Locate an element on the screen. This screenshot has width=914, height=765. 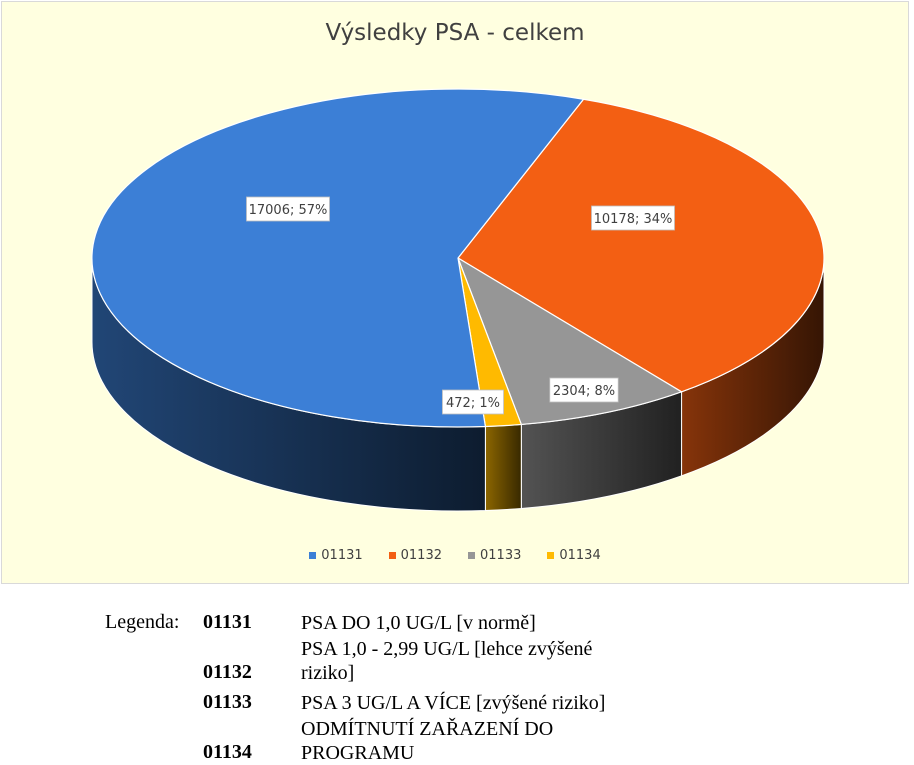
data-label: 10178; 34% is located at coordinates (633, 218).